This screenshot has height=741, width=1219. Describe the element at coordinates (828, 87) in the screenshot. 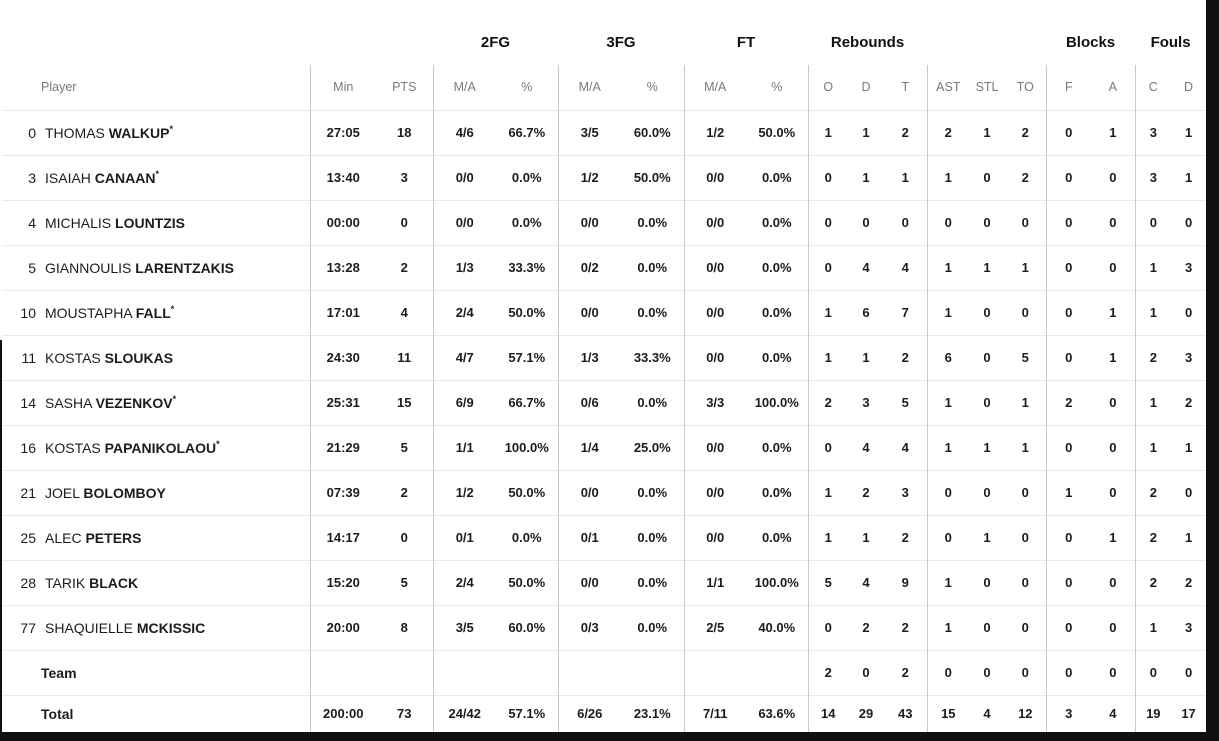

I see `column-header-o-9: O` at that location.